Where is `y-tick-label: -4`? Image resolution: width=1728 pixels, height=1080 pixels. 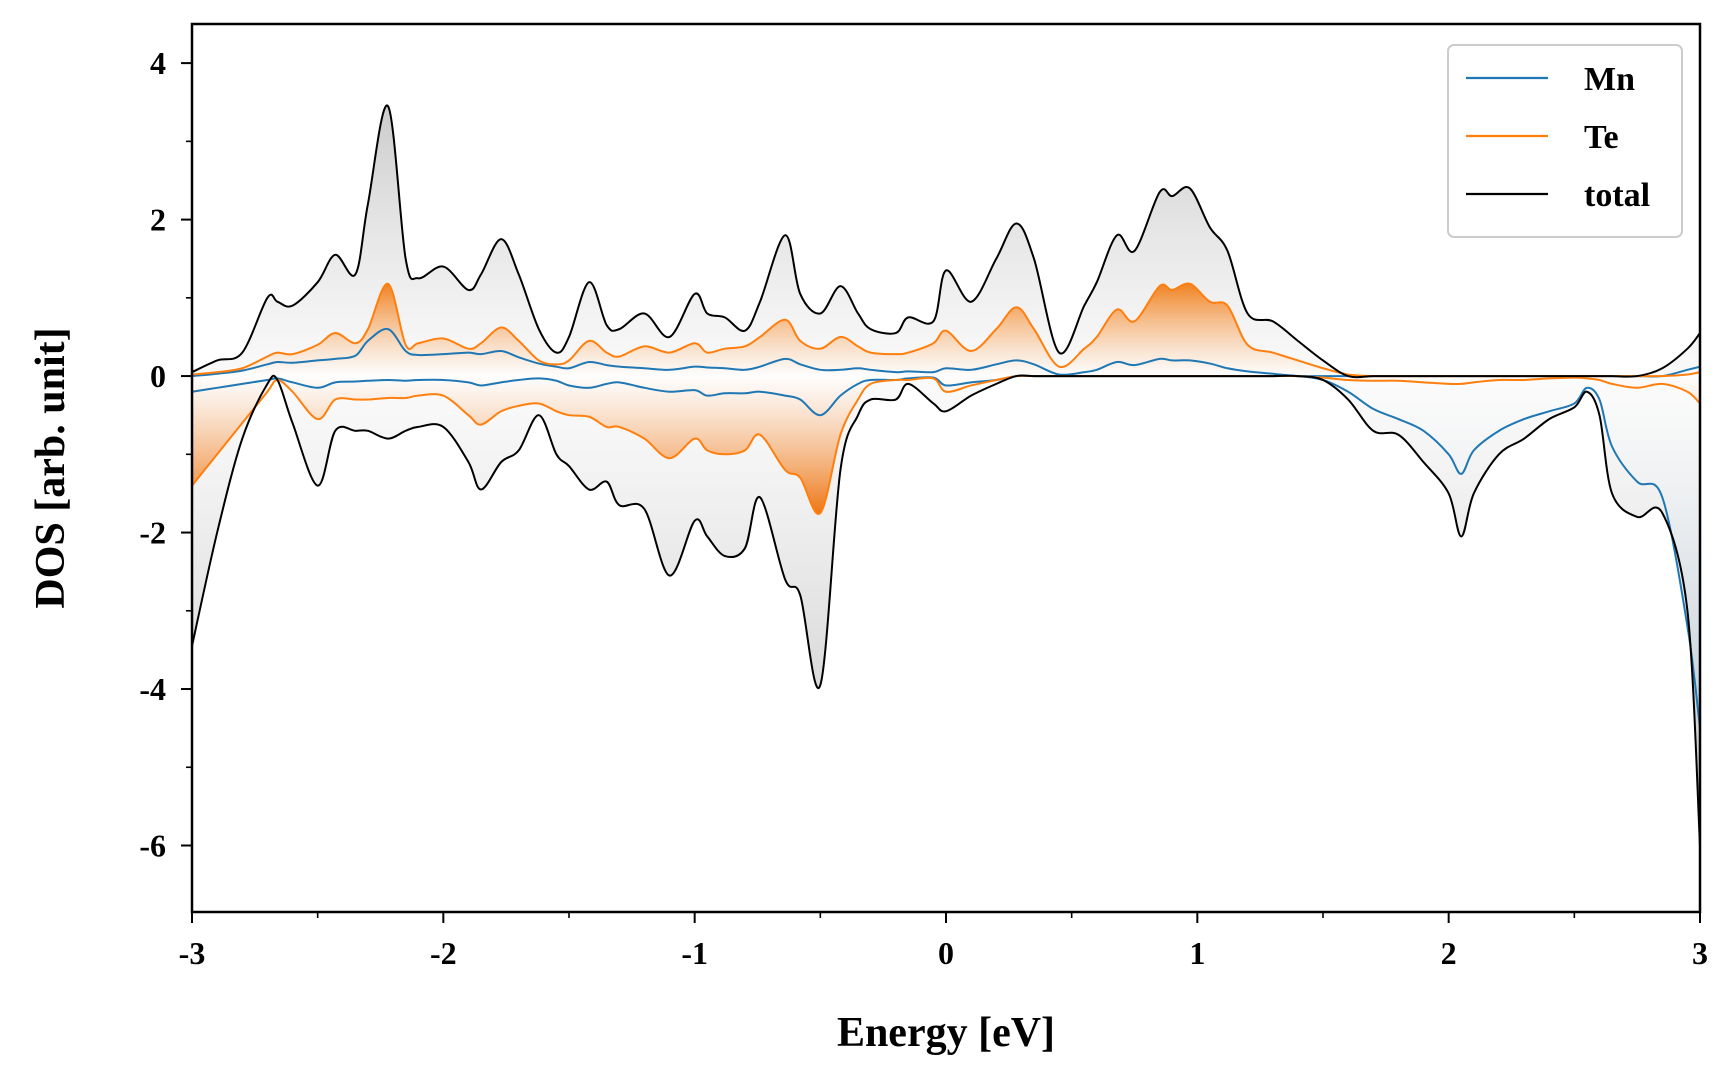 y-tick-label: -4 is located at coordinates (152, 689).